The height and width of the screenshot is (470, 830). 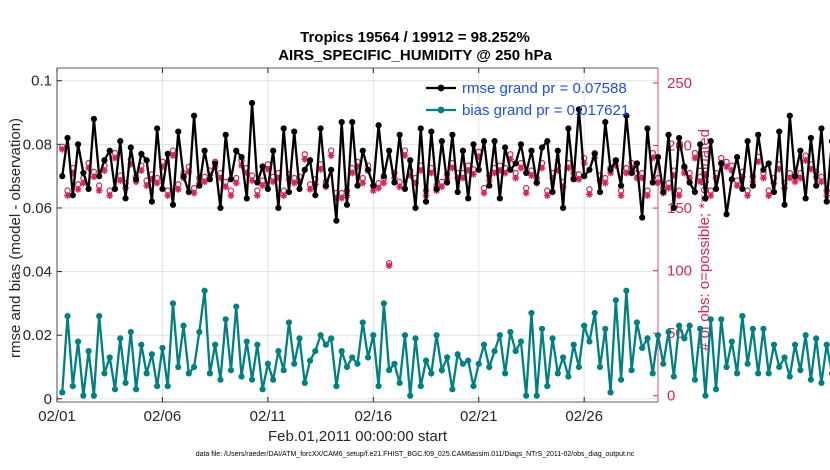 What do you see at coordinates (479, 416) in the screenshot?
I see `x-tick-label: 02/21` at bounding box center [479, 416].